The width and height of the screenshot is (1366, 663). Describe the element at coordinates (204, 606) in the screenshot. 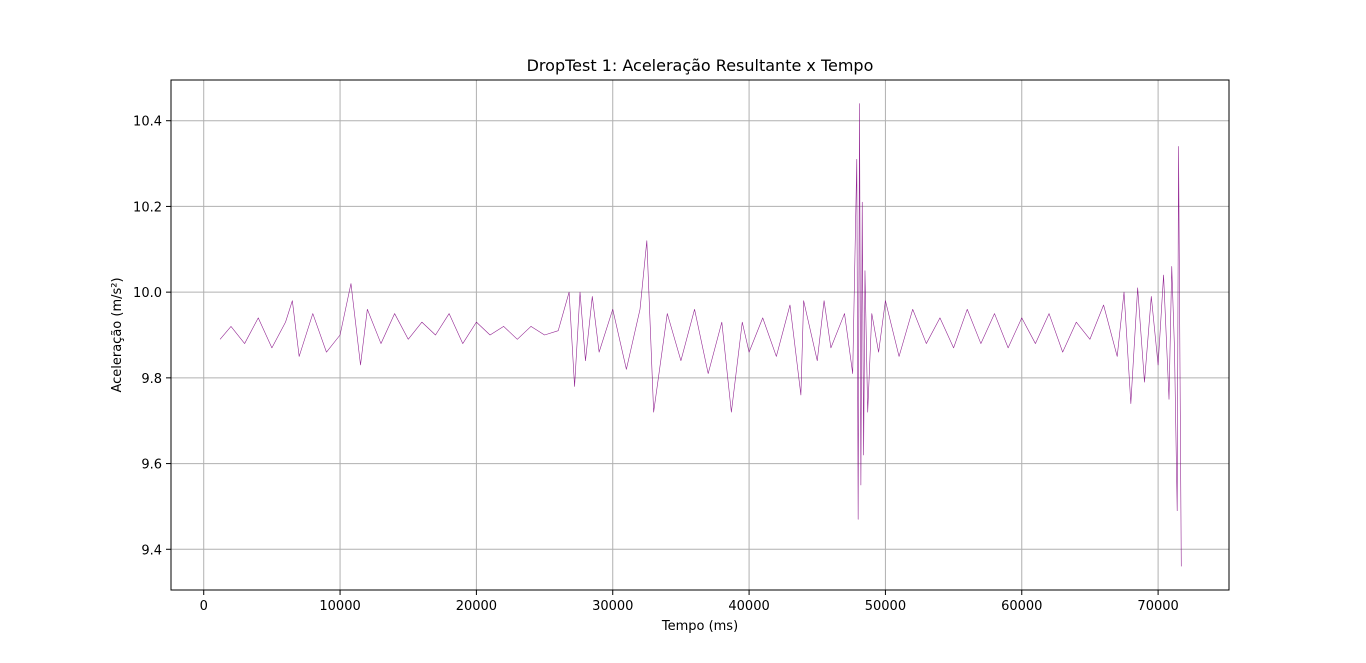

I see `x-tick-label: 0` at that location.